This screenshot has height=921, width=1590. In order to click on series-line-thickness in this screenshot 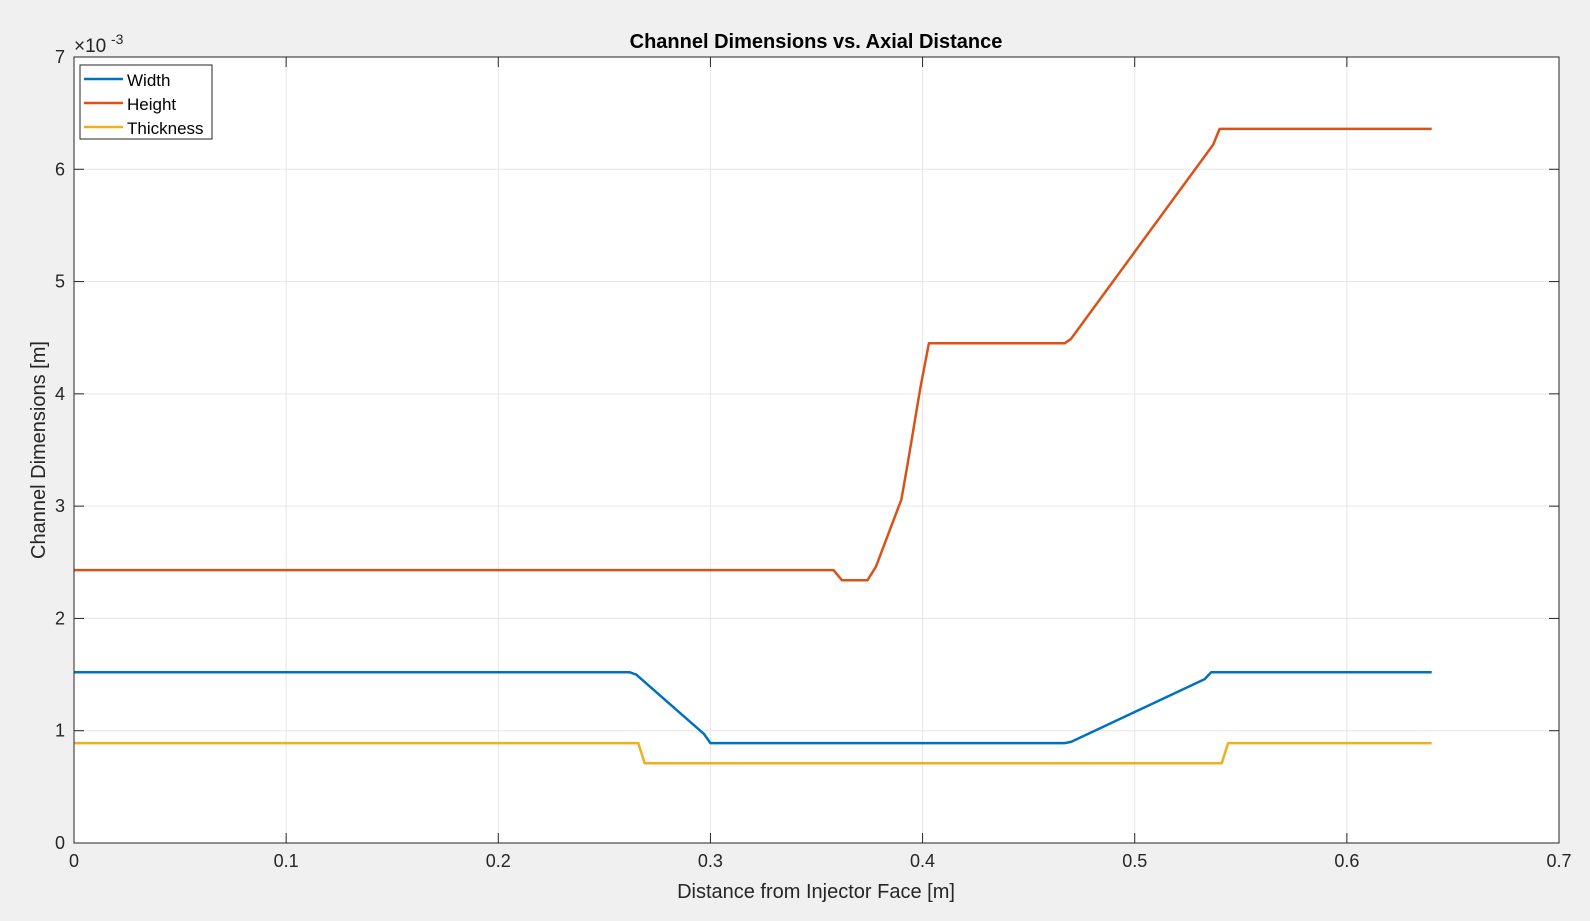, I will do `click(753, 753)`.